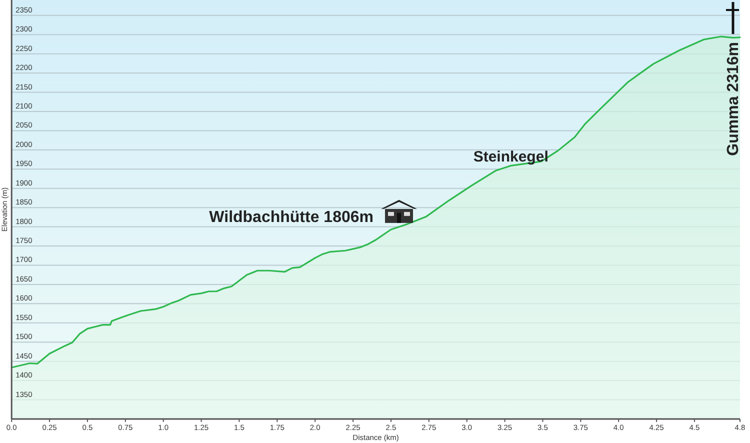 The height and width of the screenshot is (443, 750). Describe the element at coordinates (733, 99) in the screenshot. I see `annotation: Gumma 2316m` at that location.